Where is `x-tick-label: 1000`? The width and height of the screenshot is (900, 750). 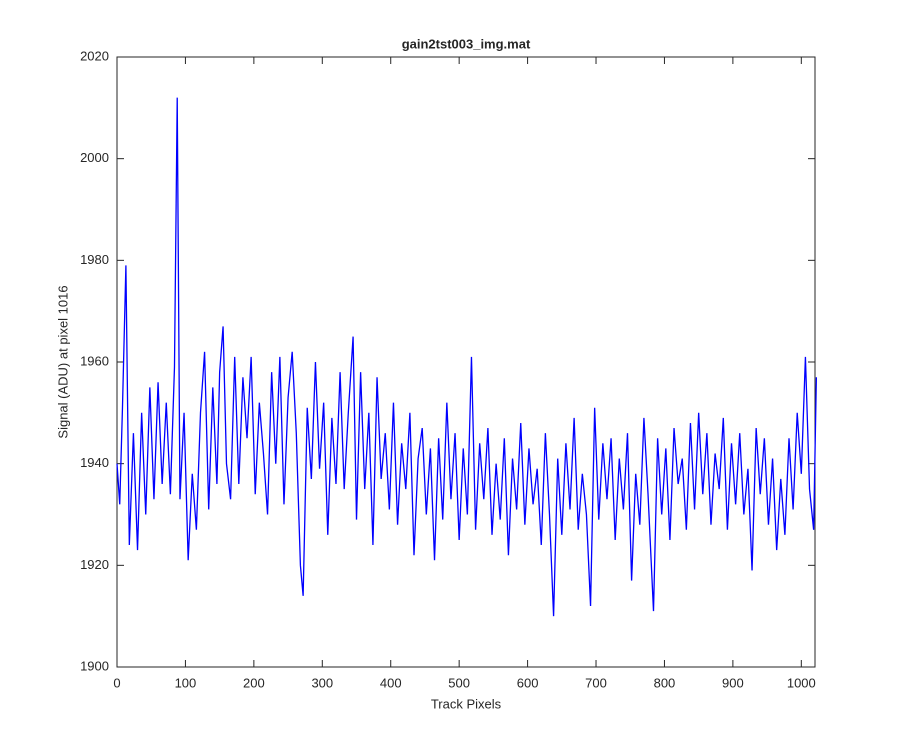 x-tick-label: 1000 is located at coordinates (801, 682).